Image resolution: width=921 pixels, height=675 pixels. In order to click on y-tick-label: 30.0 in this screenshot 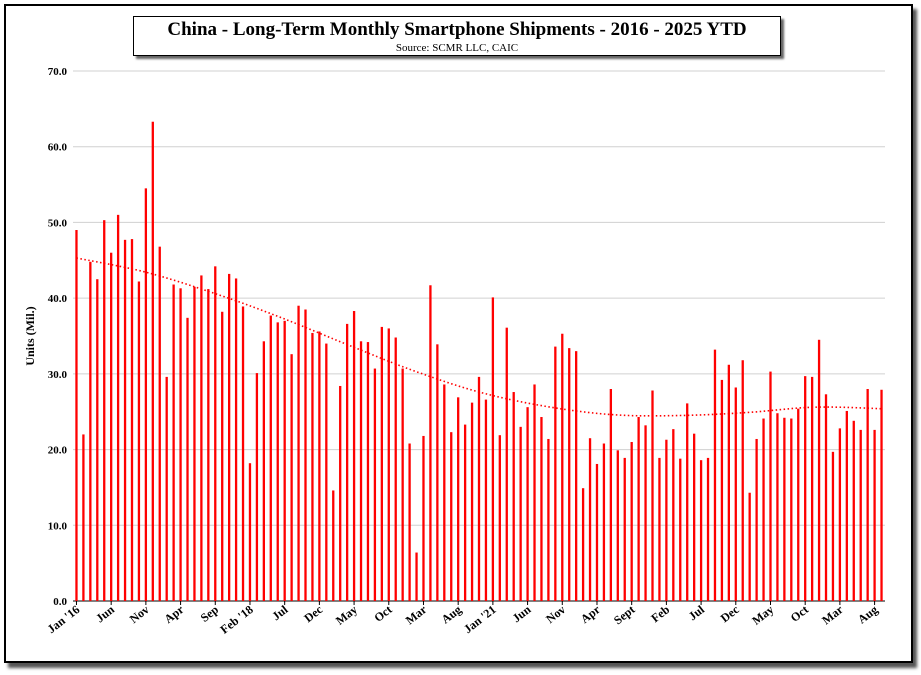, I will do `click(58, 375)`.